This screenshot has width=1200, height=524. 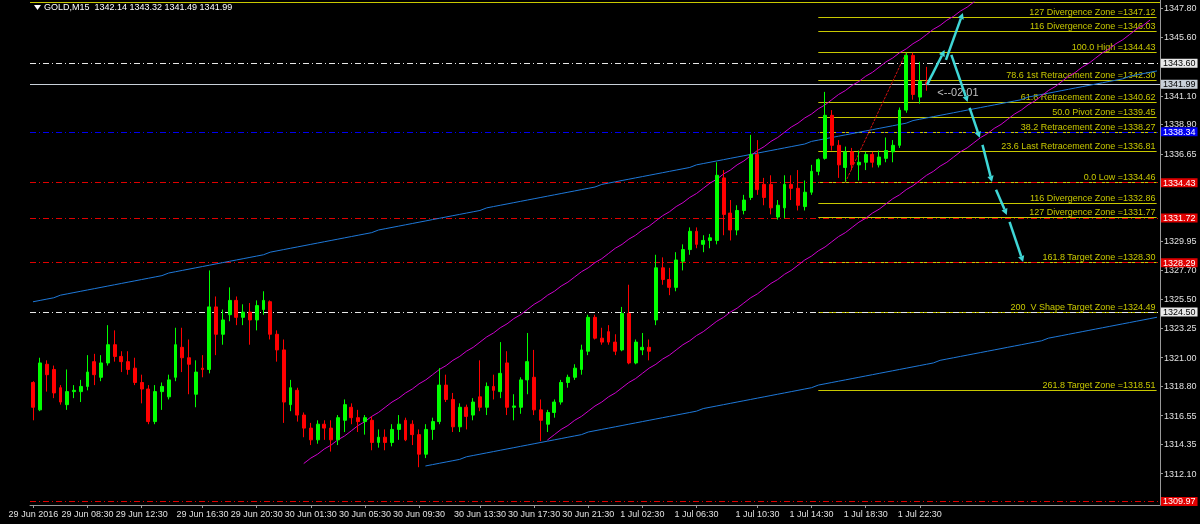 What do you see at coordinates (1180, 270) in the screenshot?
I see `y-tick-label: 1327.70` at bounding box center [1180, 270].